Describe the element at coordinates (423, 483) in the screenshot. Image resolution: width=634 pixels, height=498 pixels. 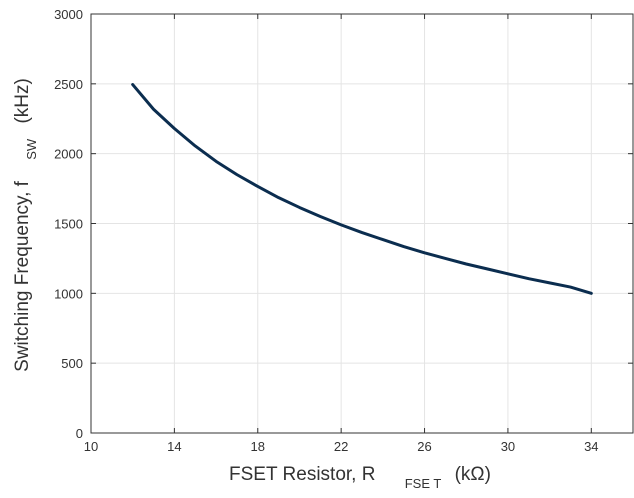
I see `x-axis-title-subscript: FSE T` at that location.